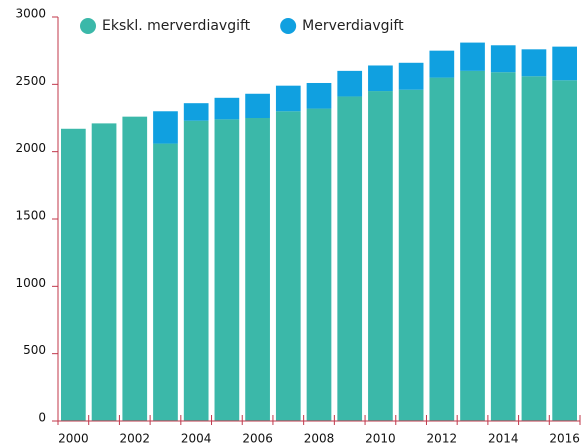 This screenshot has width=585, height=448. What do you see at coordinates (196, 439) in the screenshot?
I see `x-tick-label: 2004` at bounding box center [196, 439].